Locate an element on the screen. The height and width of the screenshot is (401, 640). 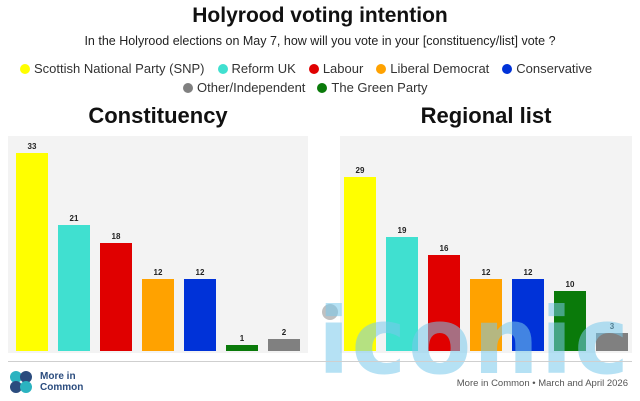
regional-list-title: Regional list is located at coordinates (486, 115).